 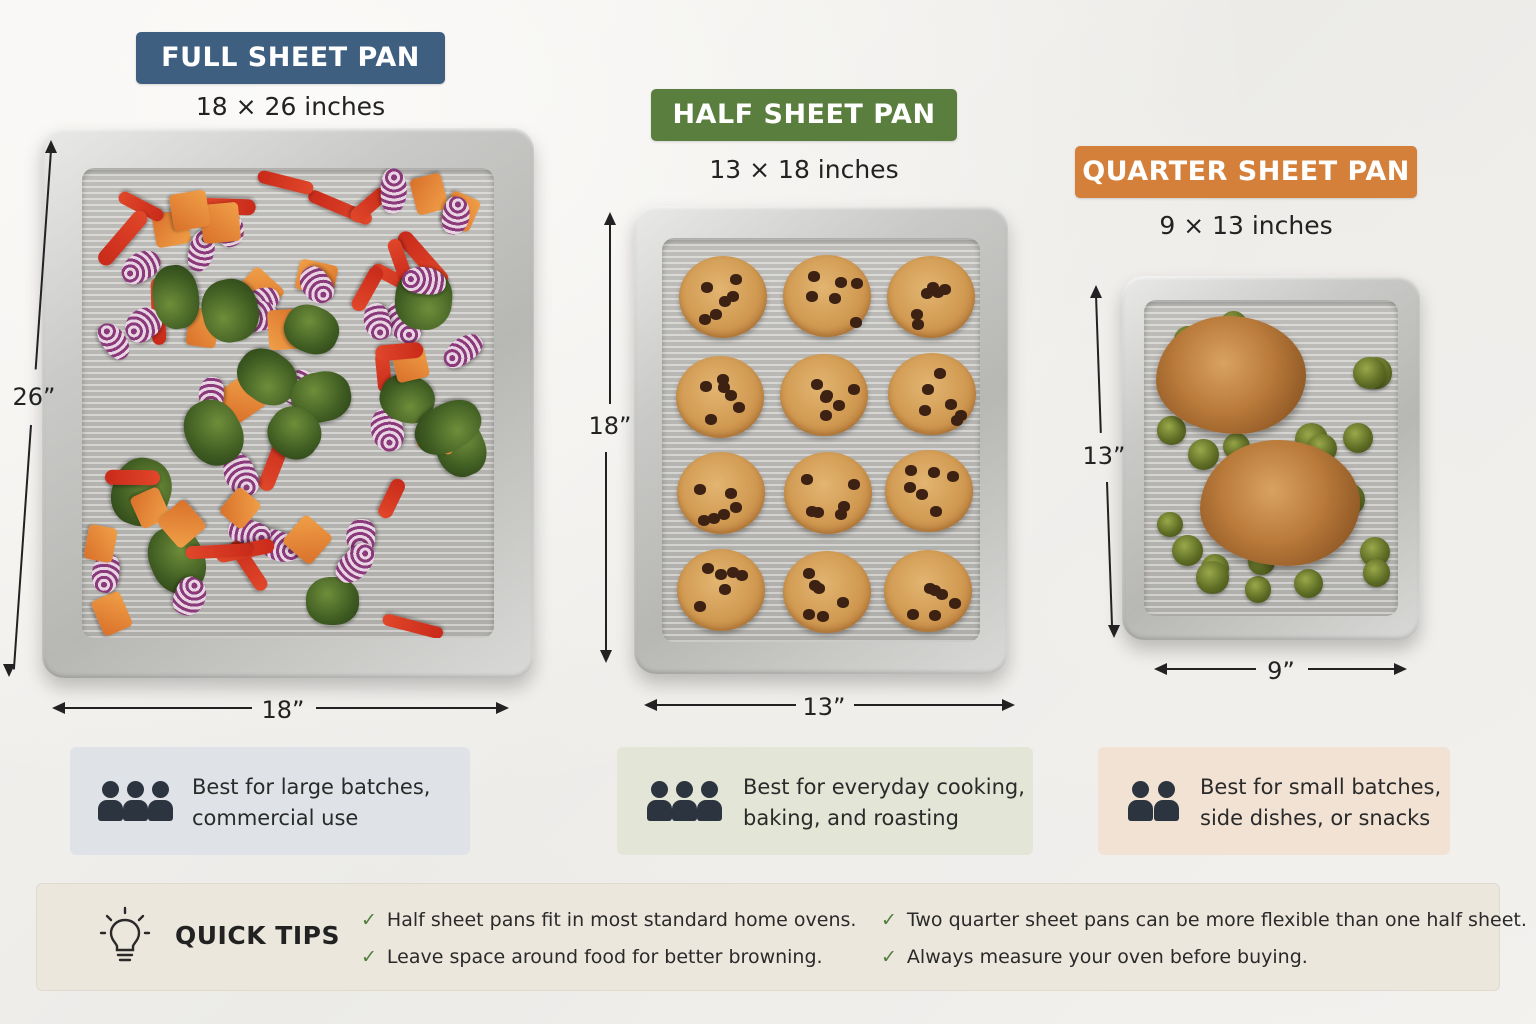 I want to click on quarter-sheet-dimensions: 9 × 13 inches, so click(x=1246, y=225).